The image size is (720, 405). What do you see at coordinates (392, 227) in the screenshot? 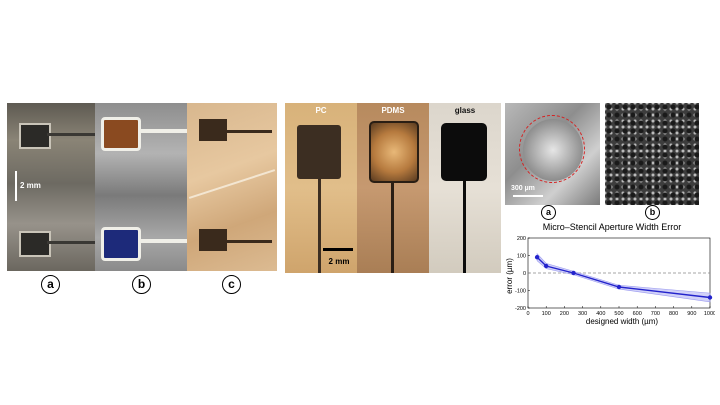
I see `stem-pdms` at bounding box center [392, 227].